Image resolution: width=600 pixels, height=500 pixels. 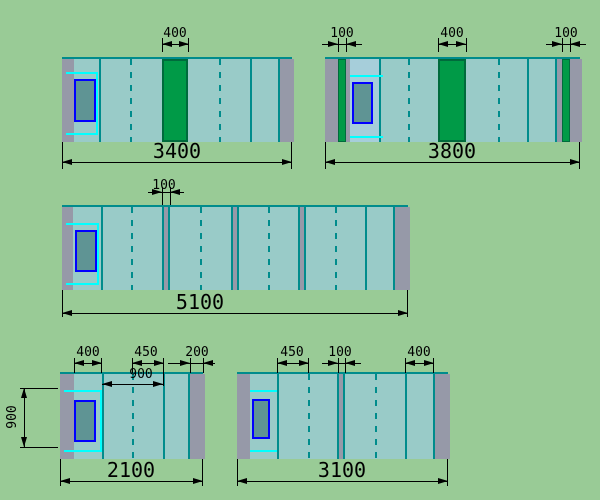 What do you see at coordinates (141, 374) in the screenshot?
I see `dim-label: 900` at bounding box center [141, 374].